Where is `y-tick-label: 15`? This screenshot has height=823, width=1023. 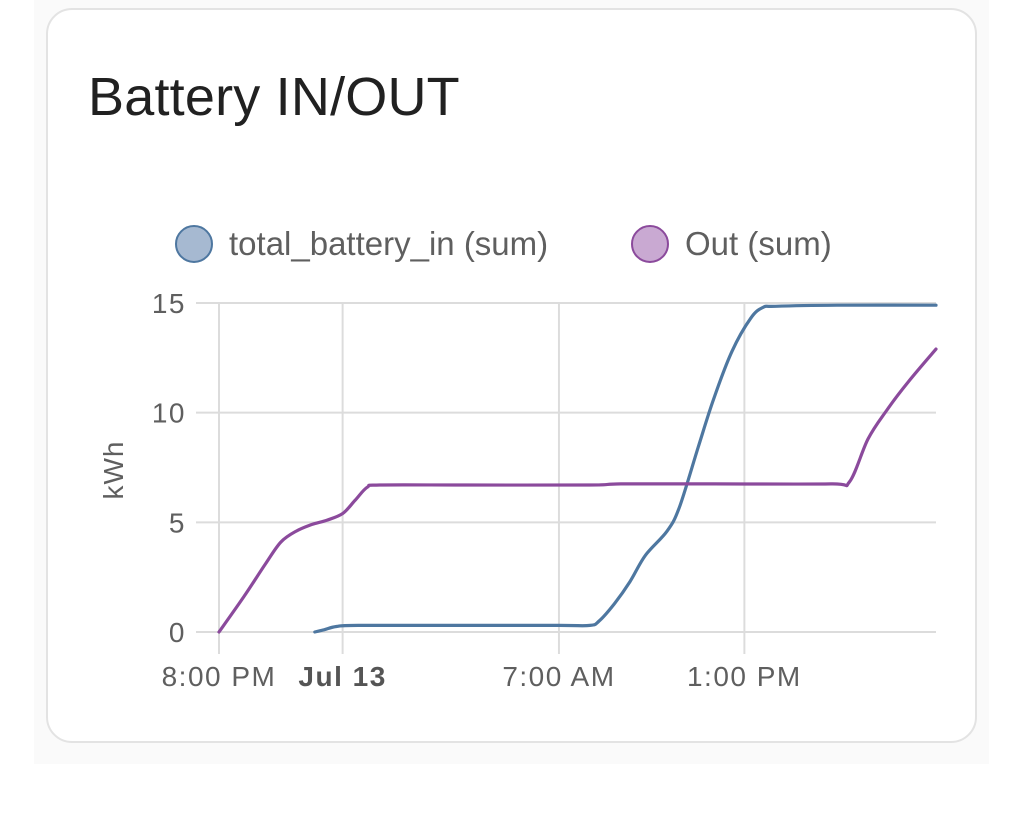
y-tick-label: 15 is located at coordinates (169, 303).